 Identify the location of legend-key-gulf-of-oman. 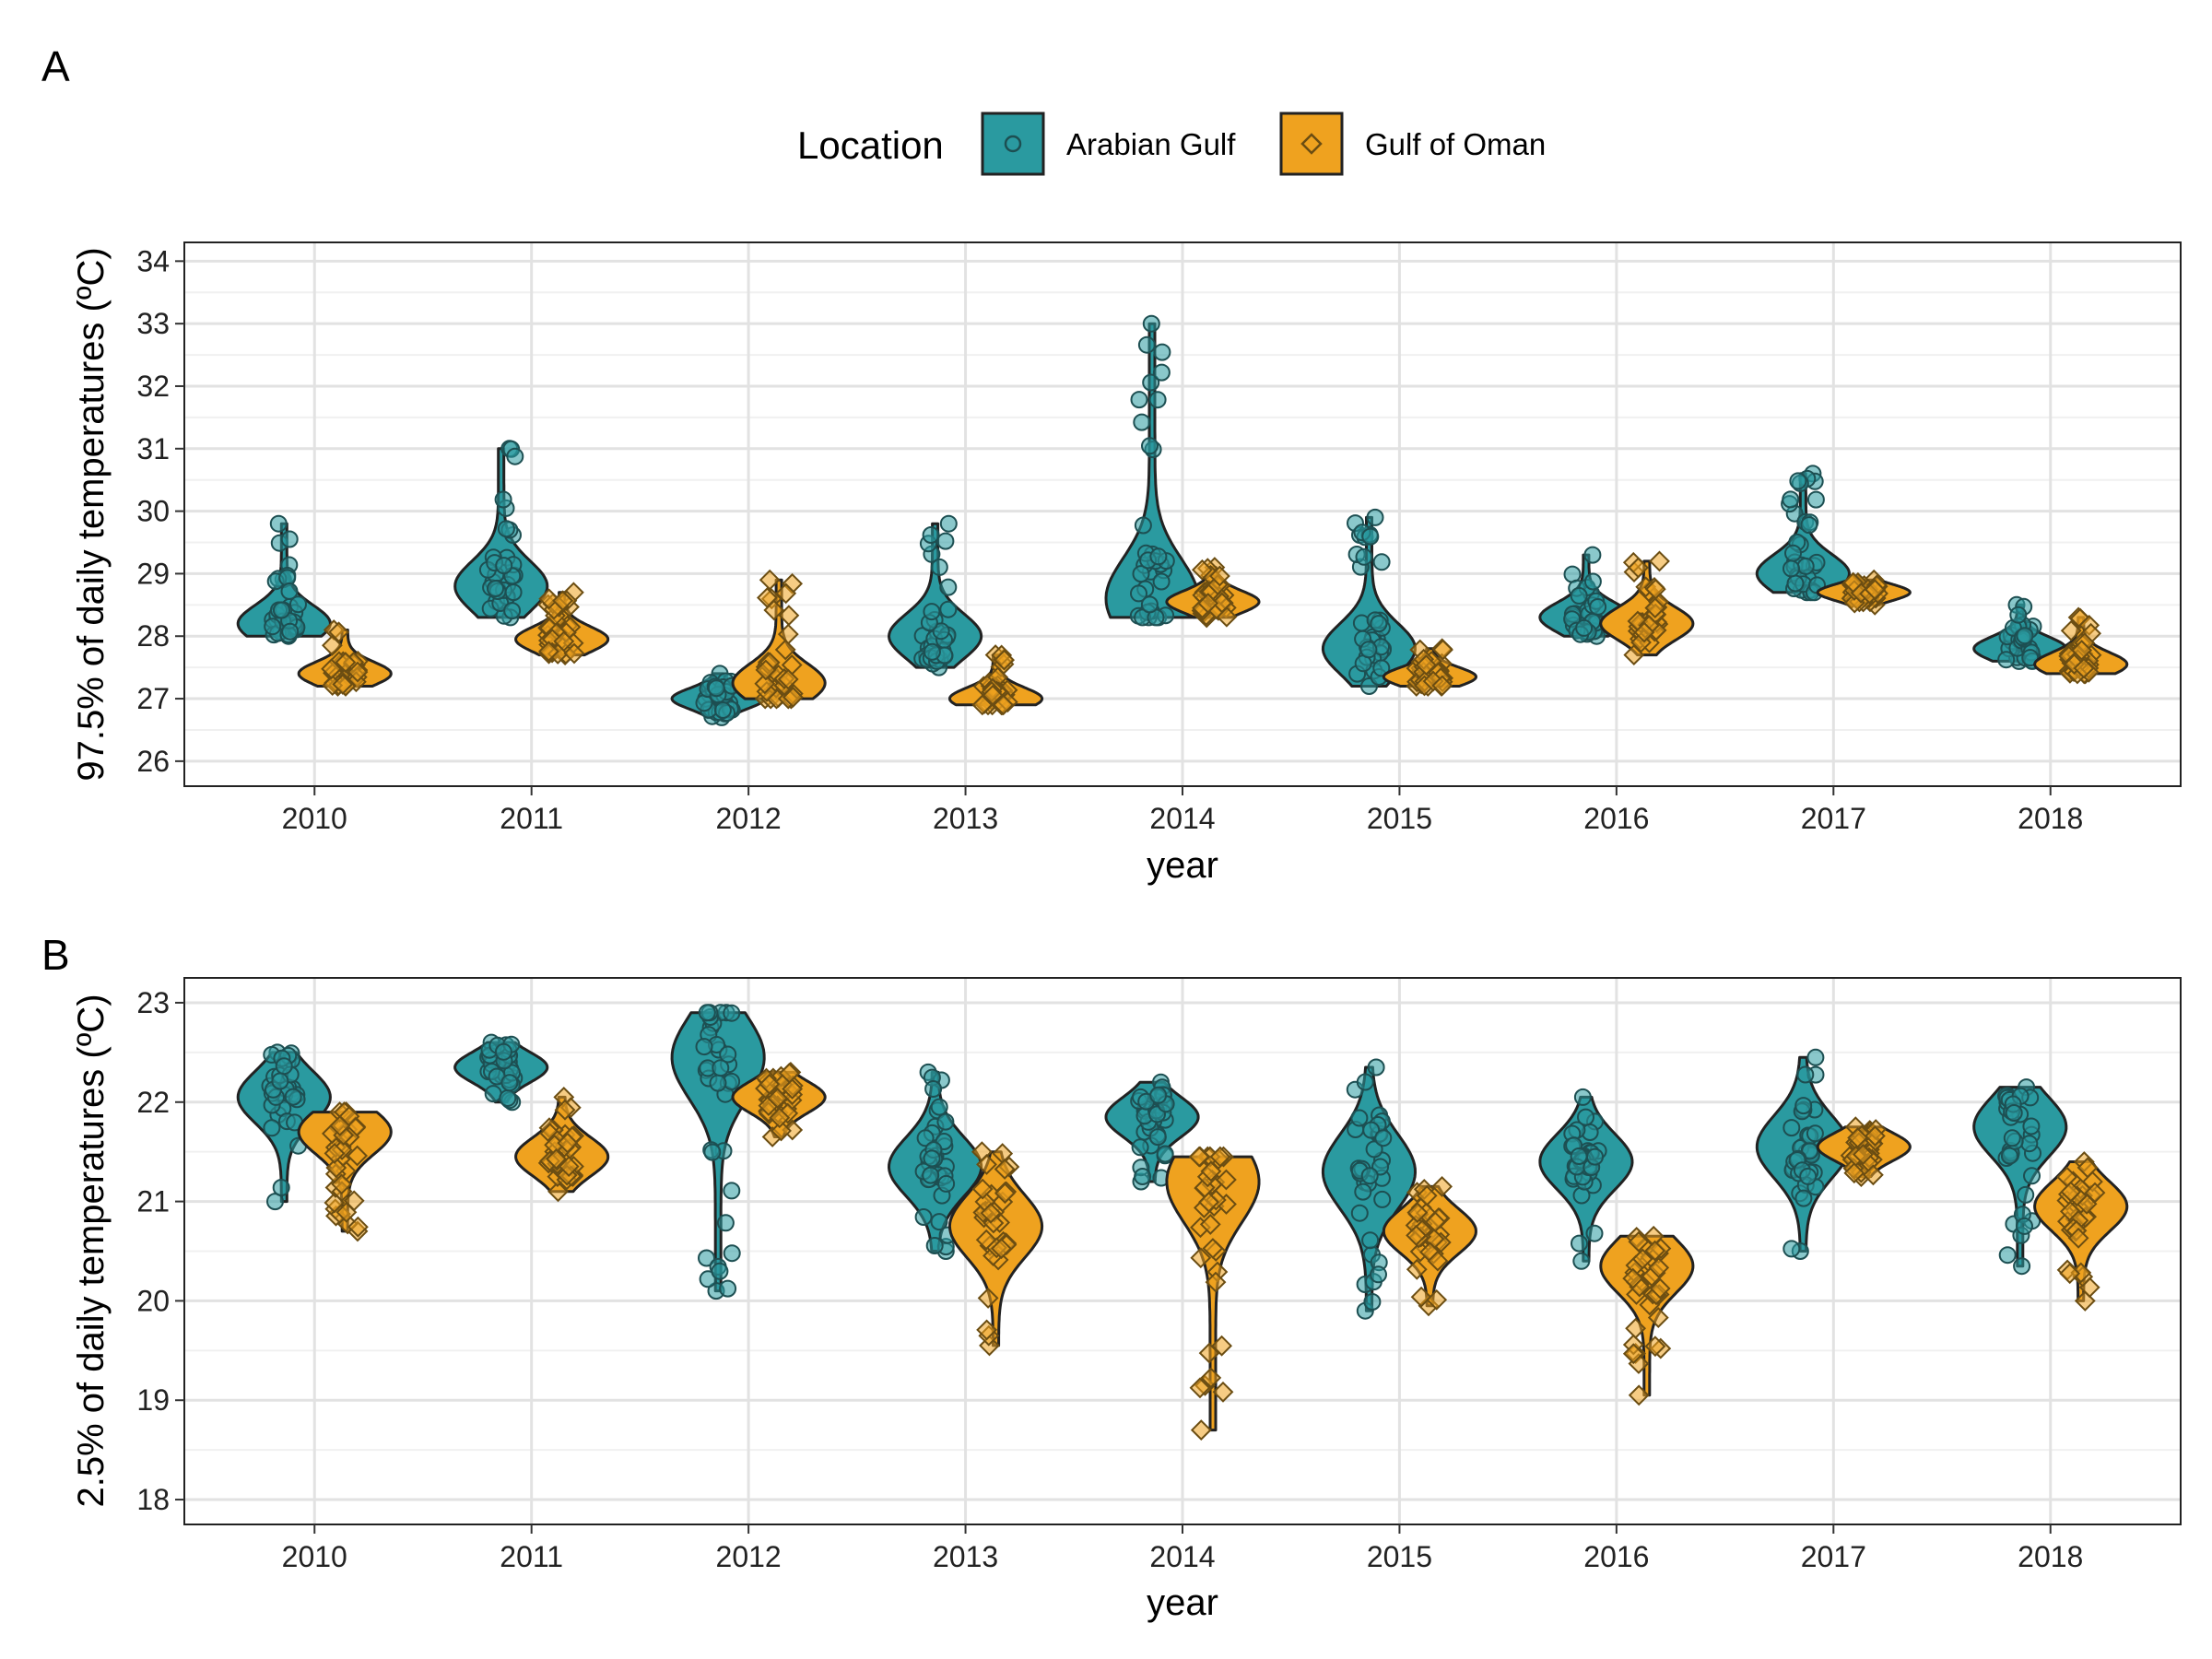
(1311, 144).